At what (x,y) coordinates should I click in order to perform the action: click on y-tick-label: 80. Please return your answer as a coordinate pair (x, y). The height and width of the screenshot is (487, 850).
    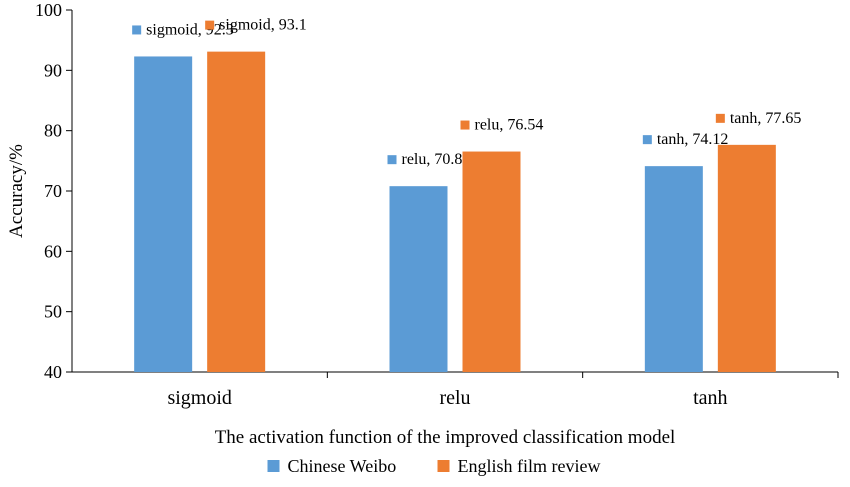
    Looking at the image, I should click on (53, 131).